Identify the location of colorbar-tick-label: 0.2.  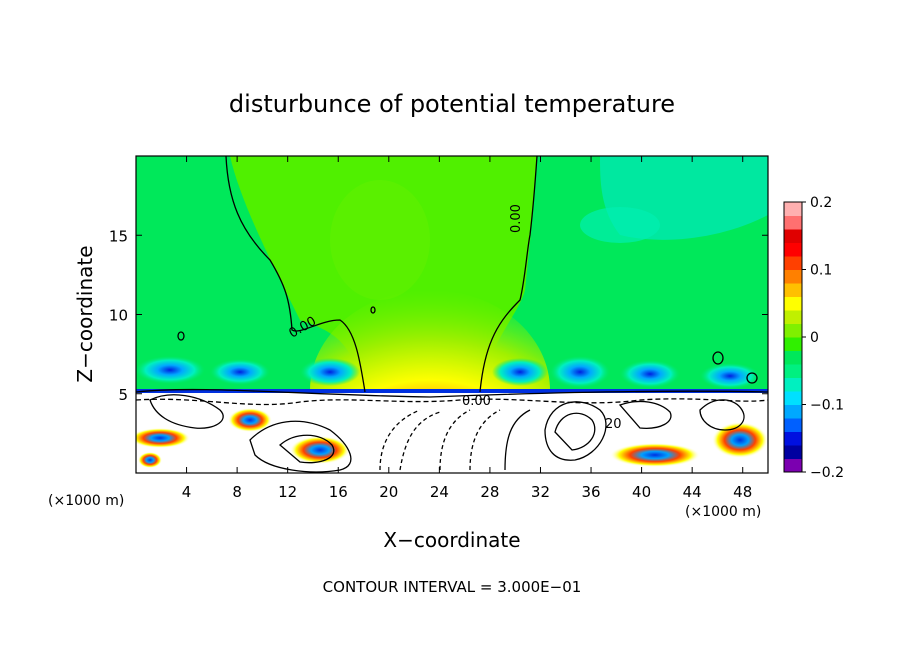
(821, 203).